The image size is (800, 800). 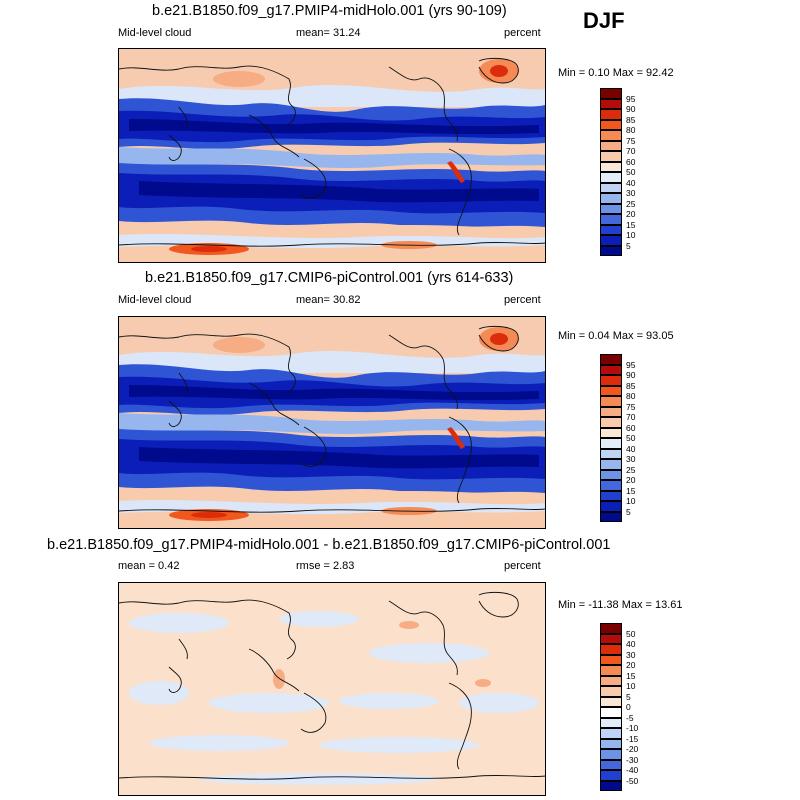 I want to click on panel-2-colorbar-tick-label: 20, so click(x=631, y=480).